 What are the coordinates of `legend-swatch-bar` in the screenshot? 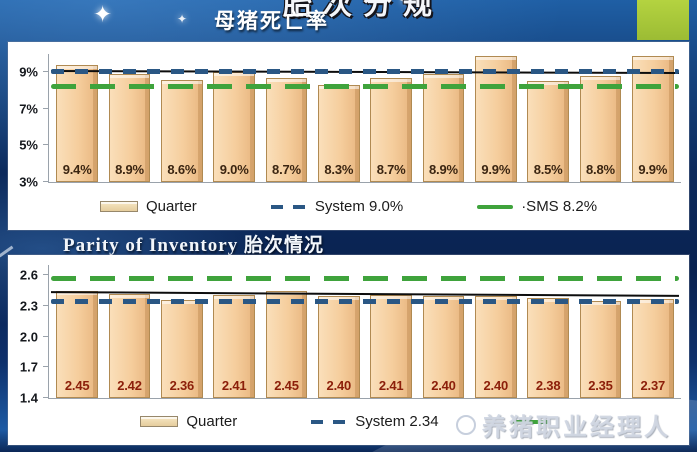 It's located at (159, 421).